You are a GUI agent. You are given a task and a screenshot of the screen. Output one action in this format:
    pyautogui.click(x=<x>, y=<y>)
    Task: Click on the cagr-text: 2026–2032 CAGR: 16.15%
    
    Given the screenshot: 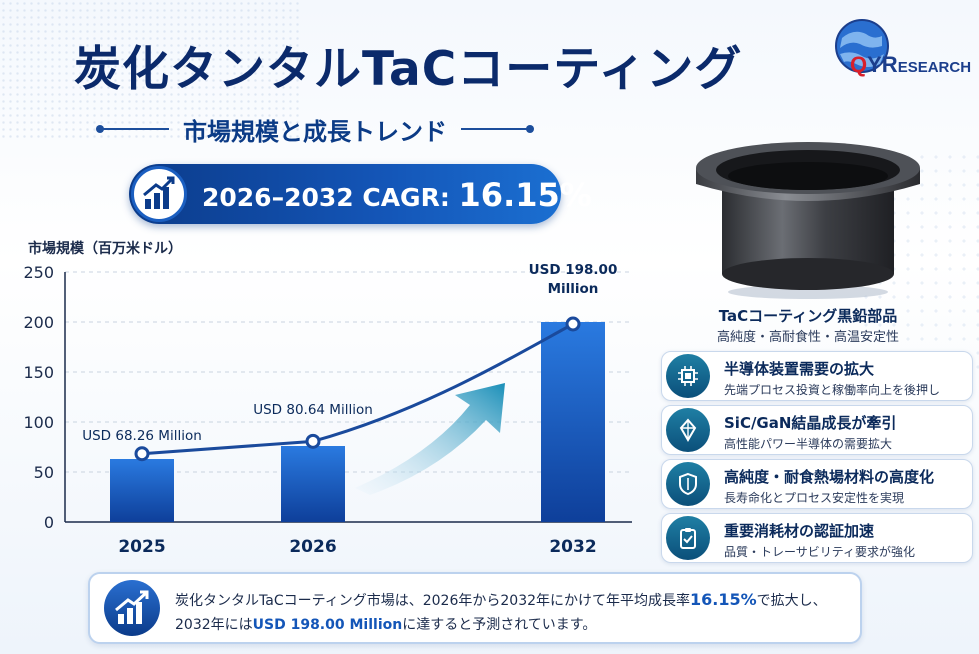 What is the action you would take?
    pyautogui.click(x=397, y=195)
    